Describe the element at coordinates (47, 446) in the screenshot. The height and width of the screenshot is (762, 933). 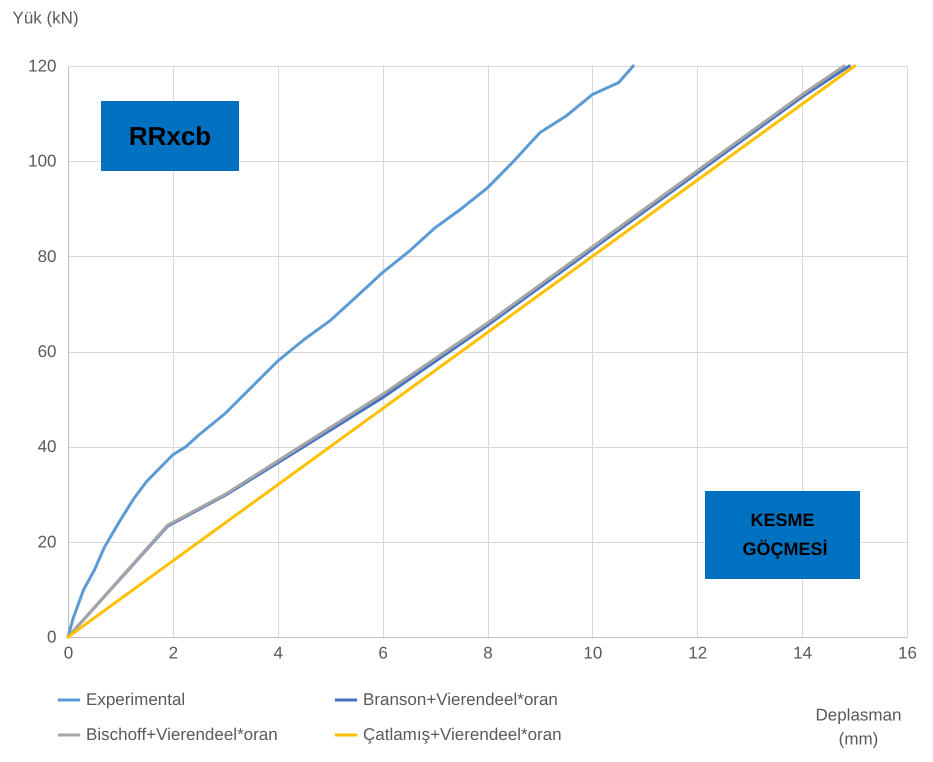
I see `y-tick-label: 40` at that location.